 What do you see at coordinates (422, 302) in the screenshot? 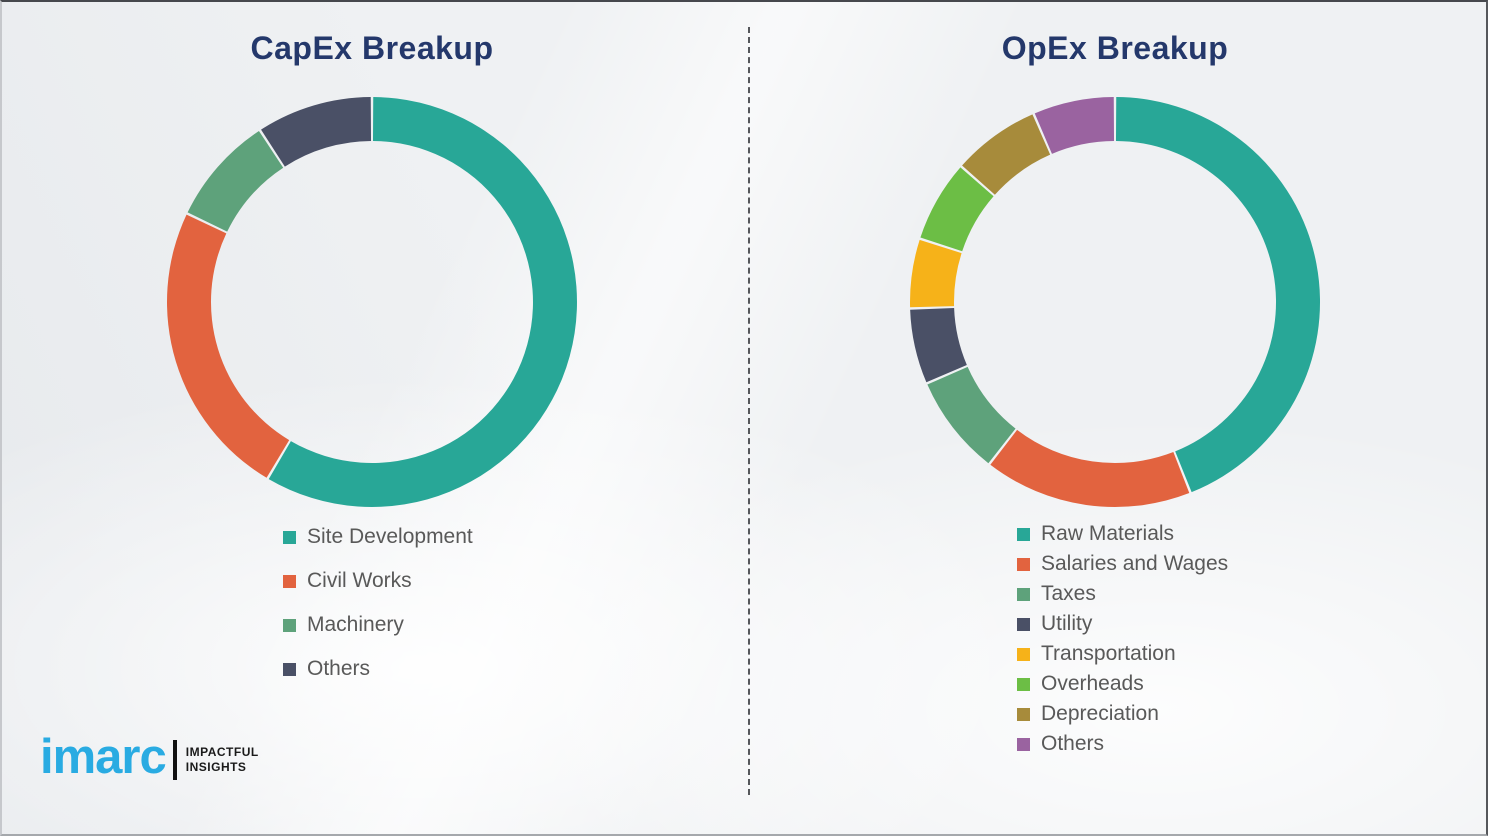
I see `donut-segment-site-development` at bounding box center [422, 302].